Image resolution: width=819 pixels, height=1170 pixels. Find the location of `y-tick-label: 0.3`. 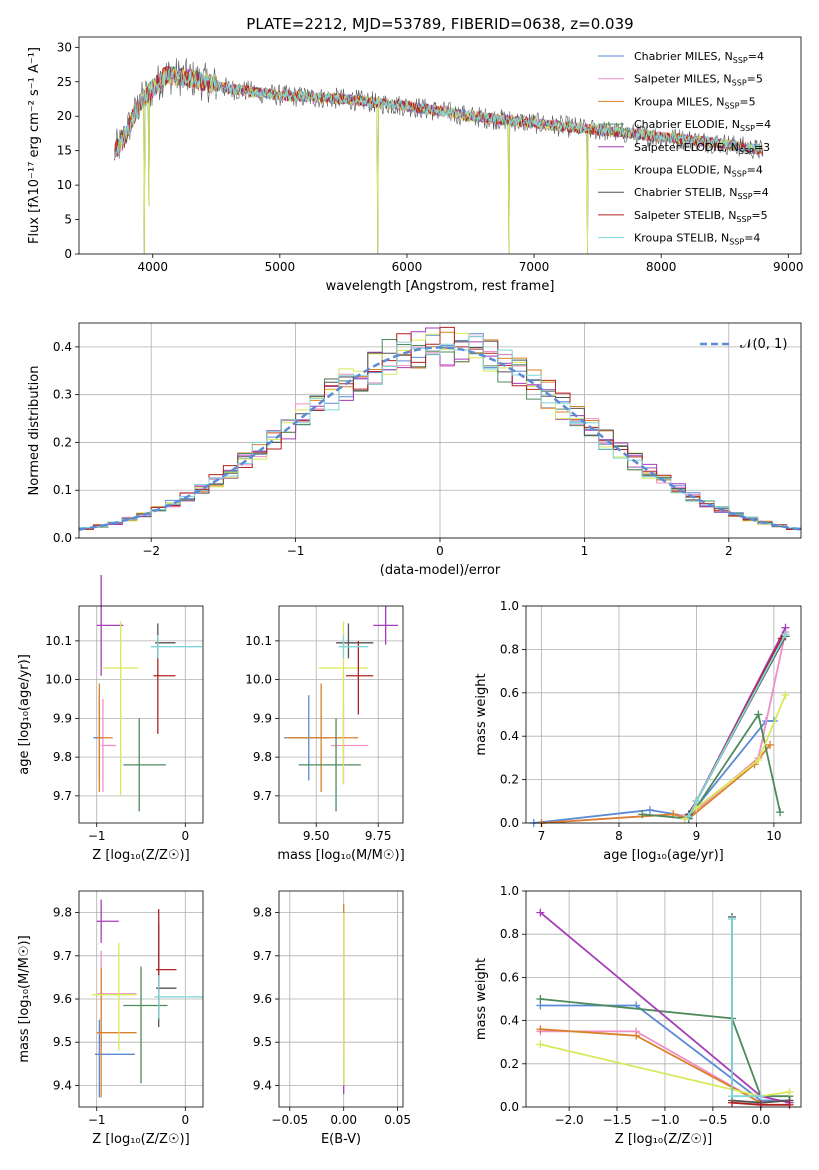

y-tick-label: 0.3 is located at coordinates (62, 395).